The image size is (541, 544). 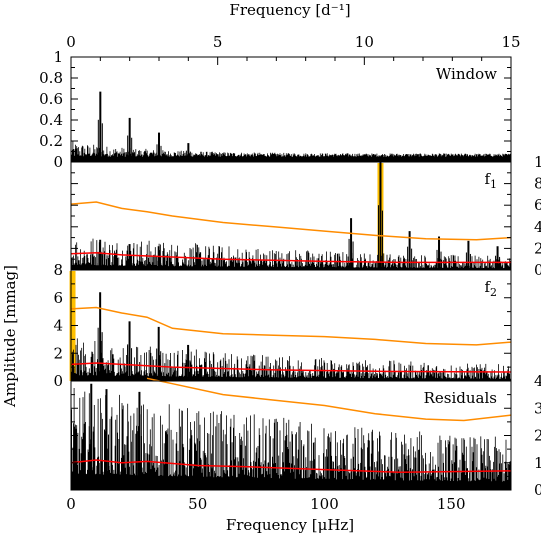 What do you see at coordinates (490, 288) in the screenshot?
I see `panel-label: f2` at bounding box center [490, 288].